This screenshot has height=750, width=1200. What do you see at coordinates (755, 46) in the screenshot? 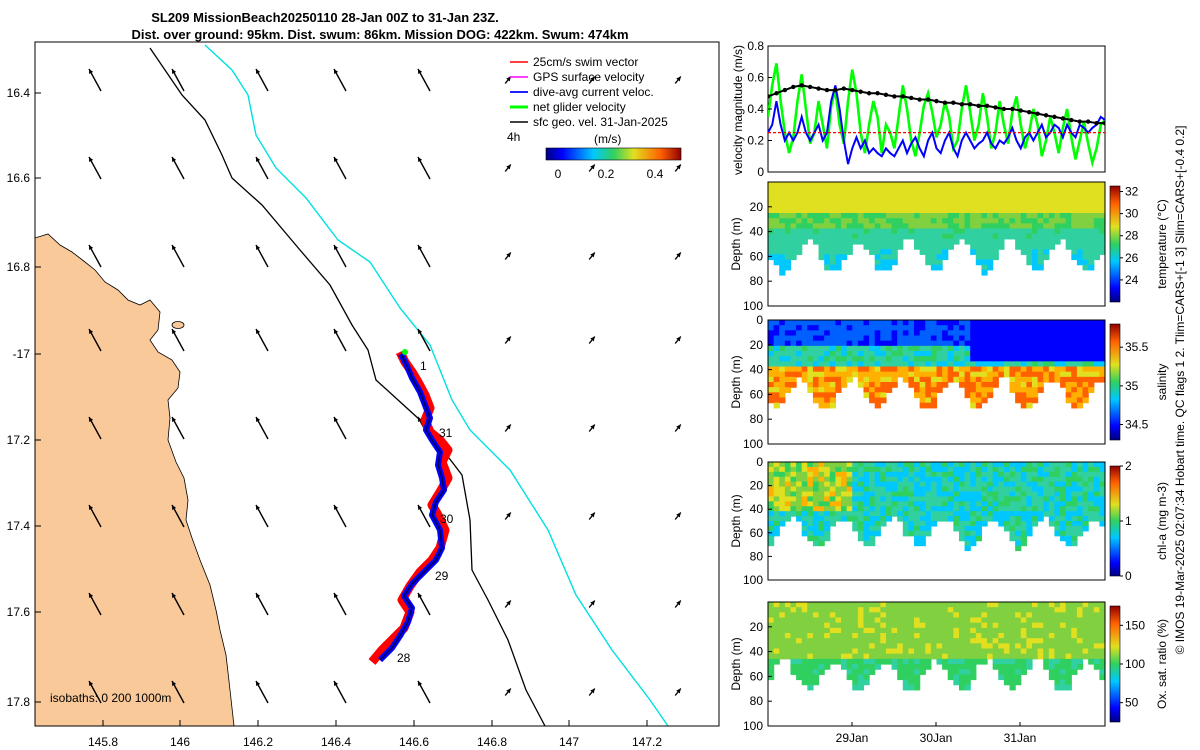
I see `velocity-ytick-label: 0.8` at bounding box center [755, 46].